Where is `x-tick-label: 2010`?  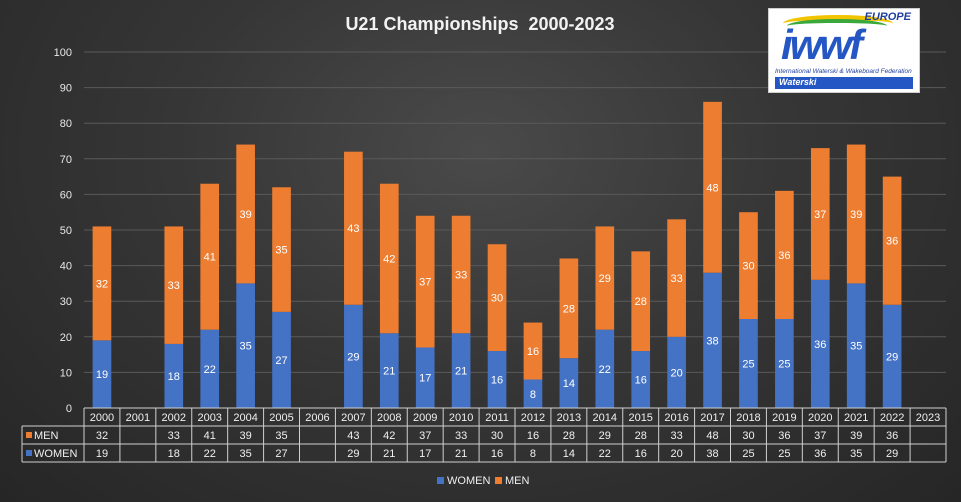 x-tick-label: 2010 is located at coordinates (461, 418).